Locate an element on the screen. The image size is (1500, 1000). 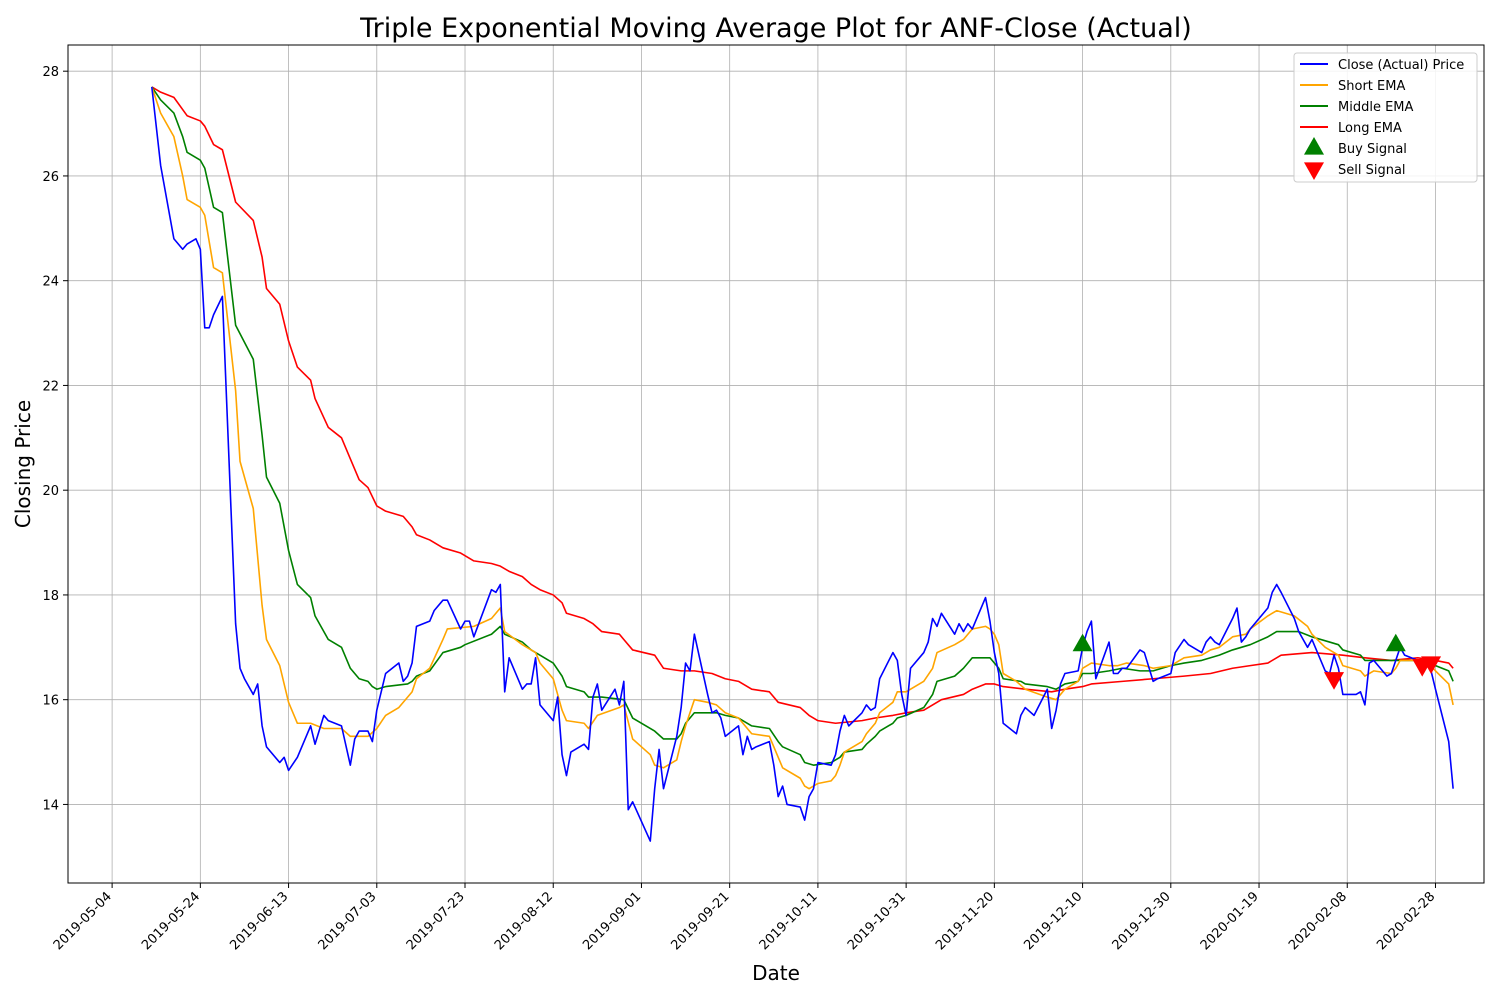
y-tick-label: 20 is located at coordinates (50, 491).